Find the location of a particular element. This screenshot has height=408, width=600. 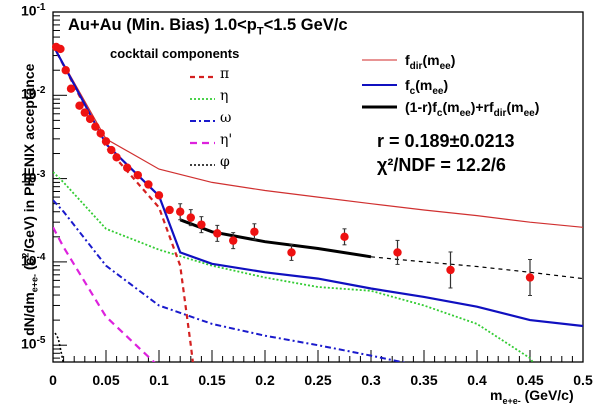

annotation-r: r = 0.189±0.0213 is located at coordinates (446, 141).